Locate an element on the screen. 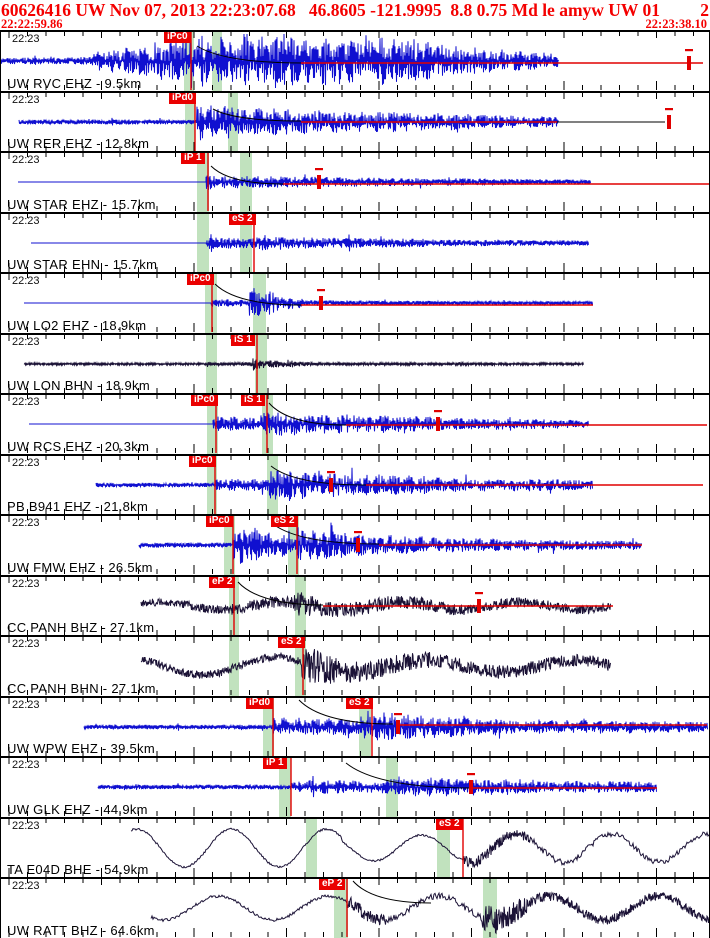 Image resolution: width=710 pixels, height=938 pixels. trace-panel: 22:23 UW RER EHZ - 12.8km iPd0 is located at coordinates (355, 120).